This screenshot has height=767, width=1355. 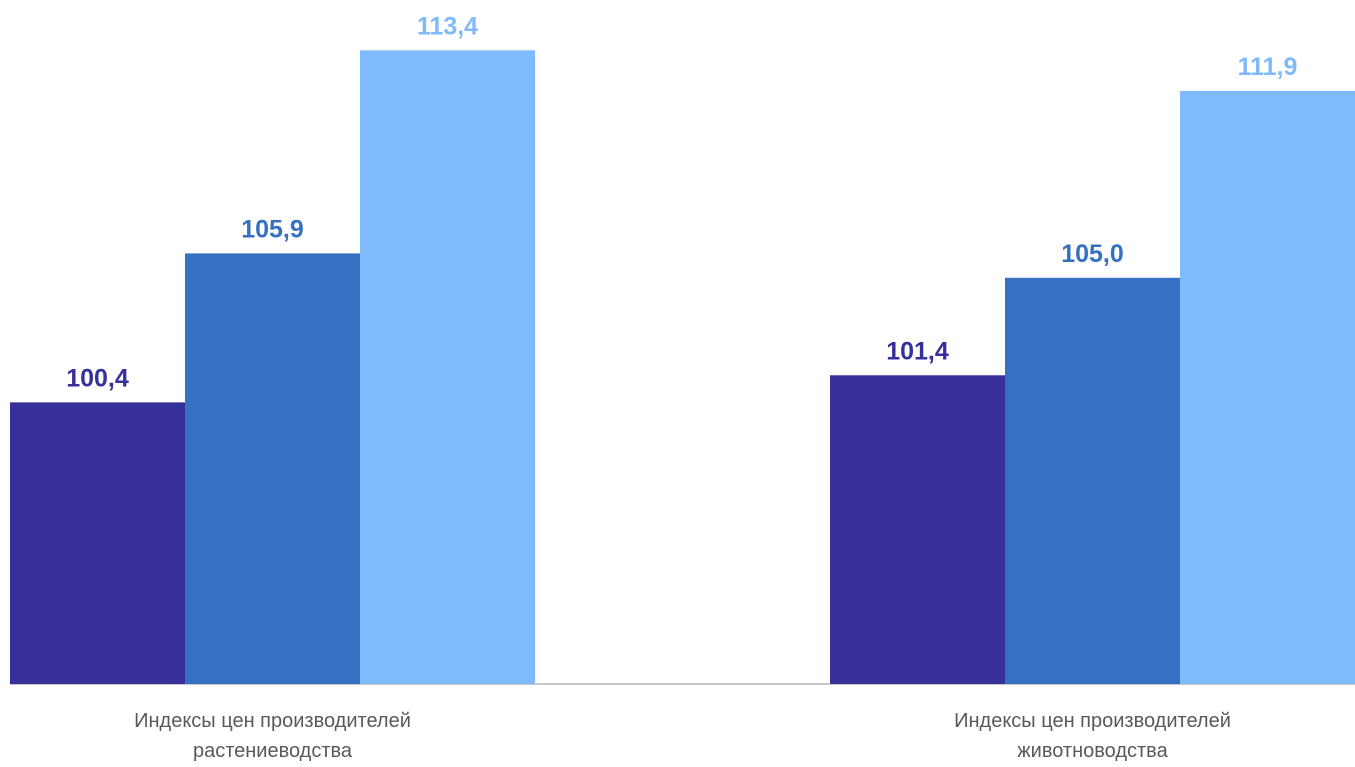 What do you see at coordinates (97, 378) in the screenshot?
I see `value-label: 100,4` at bounding box center [97, 378].